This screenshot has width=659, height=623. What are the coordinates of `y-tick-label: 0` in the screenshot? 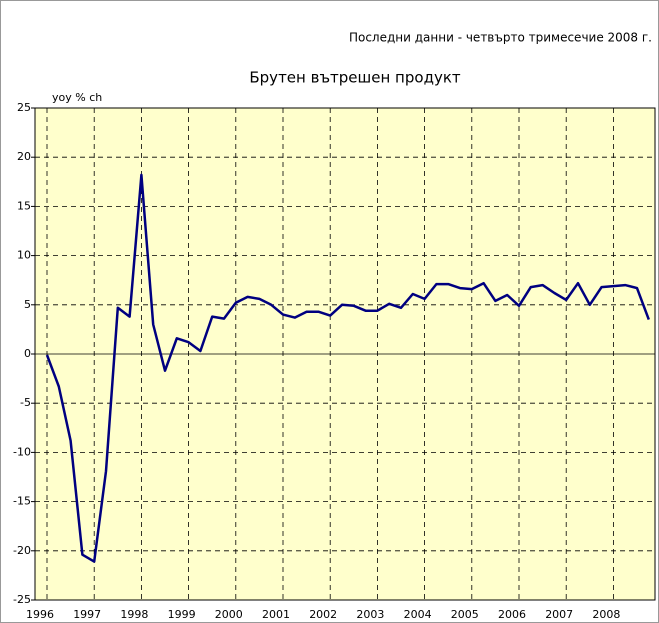 It's located at (27, 353).